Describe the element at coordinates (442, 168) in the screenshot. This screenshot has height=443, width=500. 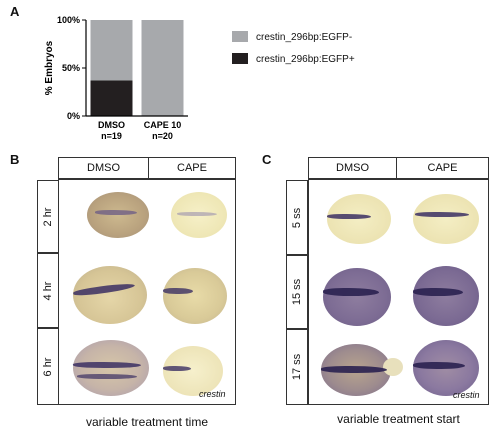
I see `panel-c-col-cape: CAPE` at that location.